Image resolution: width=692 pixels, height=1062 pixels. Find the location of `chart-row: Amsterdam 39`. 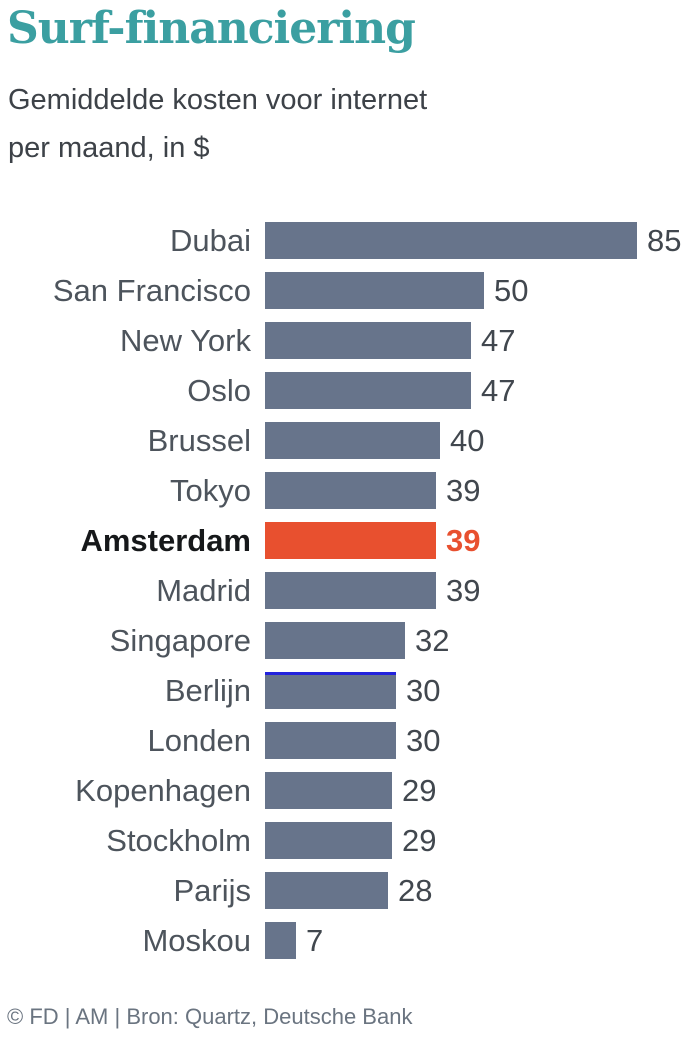

chart-row: Amsterdam 39 is located at coordinates (346, 540).